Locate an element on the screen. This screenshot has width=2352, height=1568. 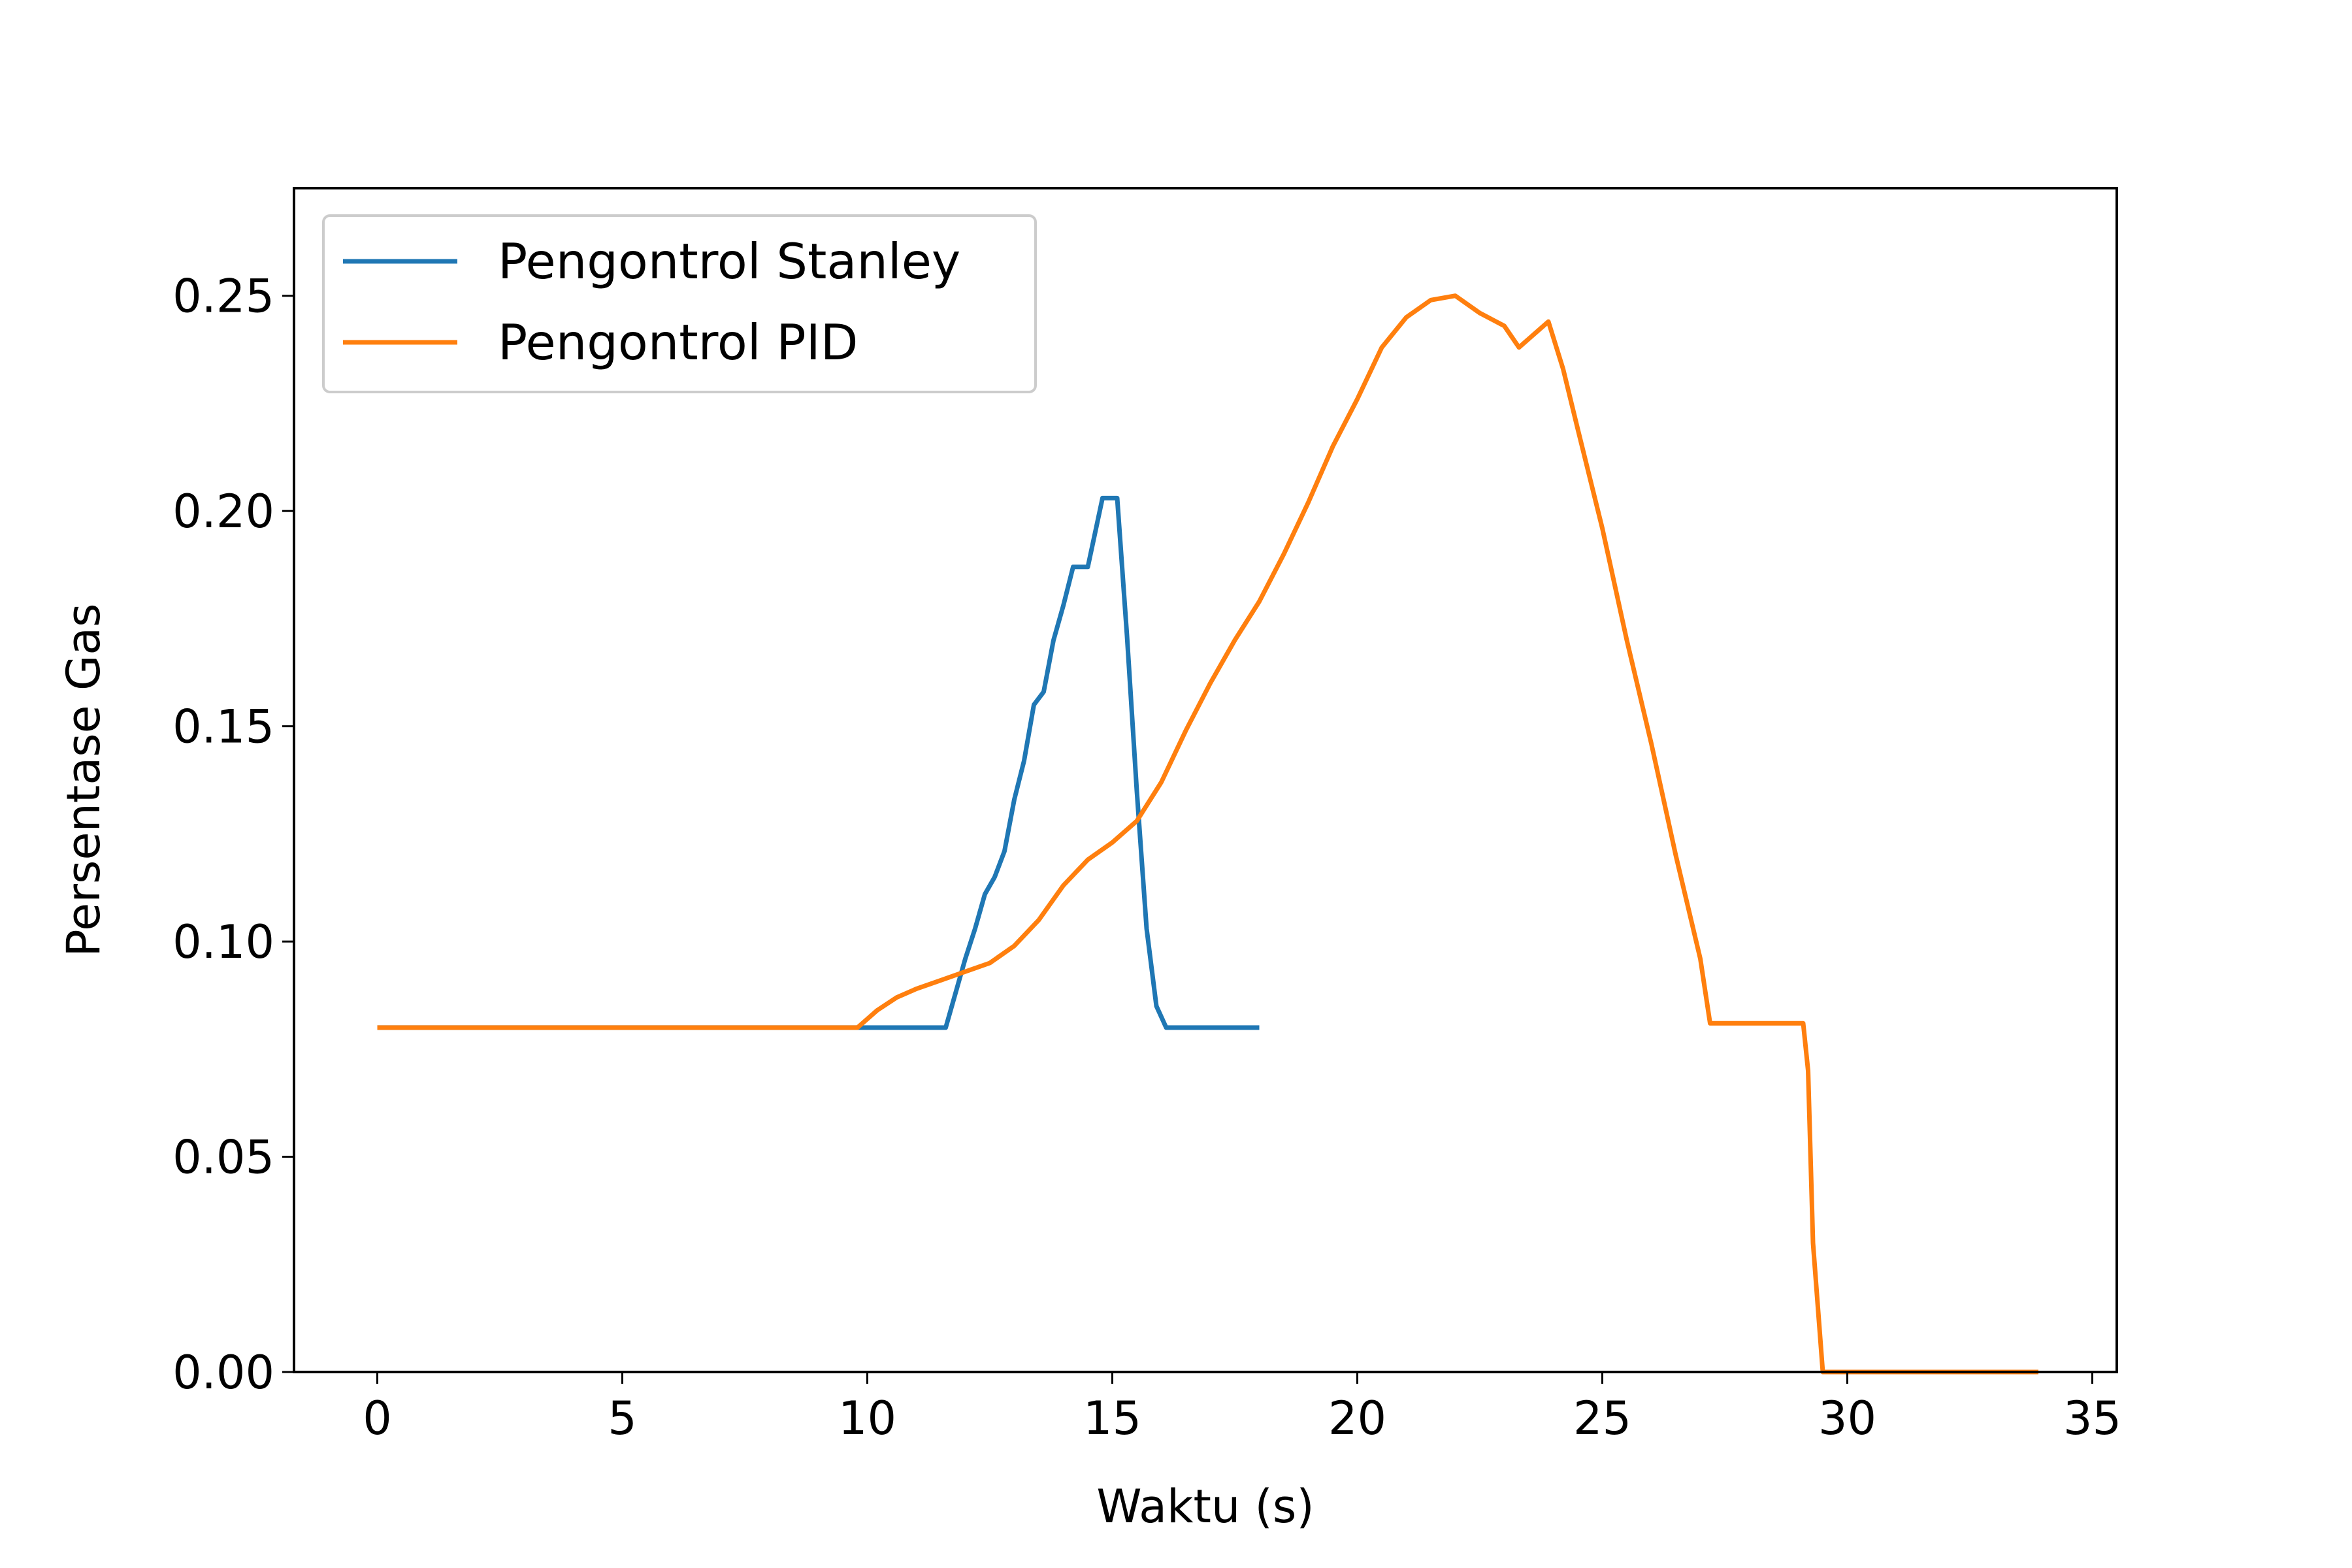
x-tick-label: 30 is located at coordinates (1847, 1418).